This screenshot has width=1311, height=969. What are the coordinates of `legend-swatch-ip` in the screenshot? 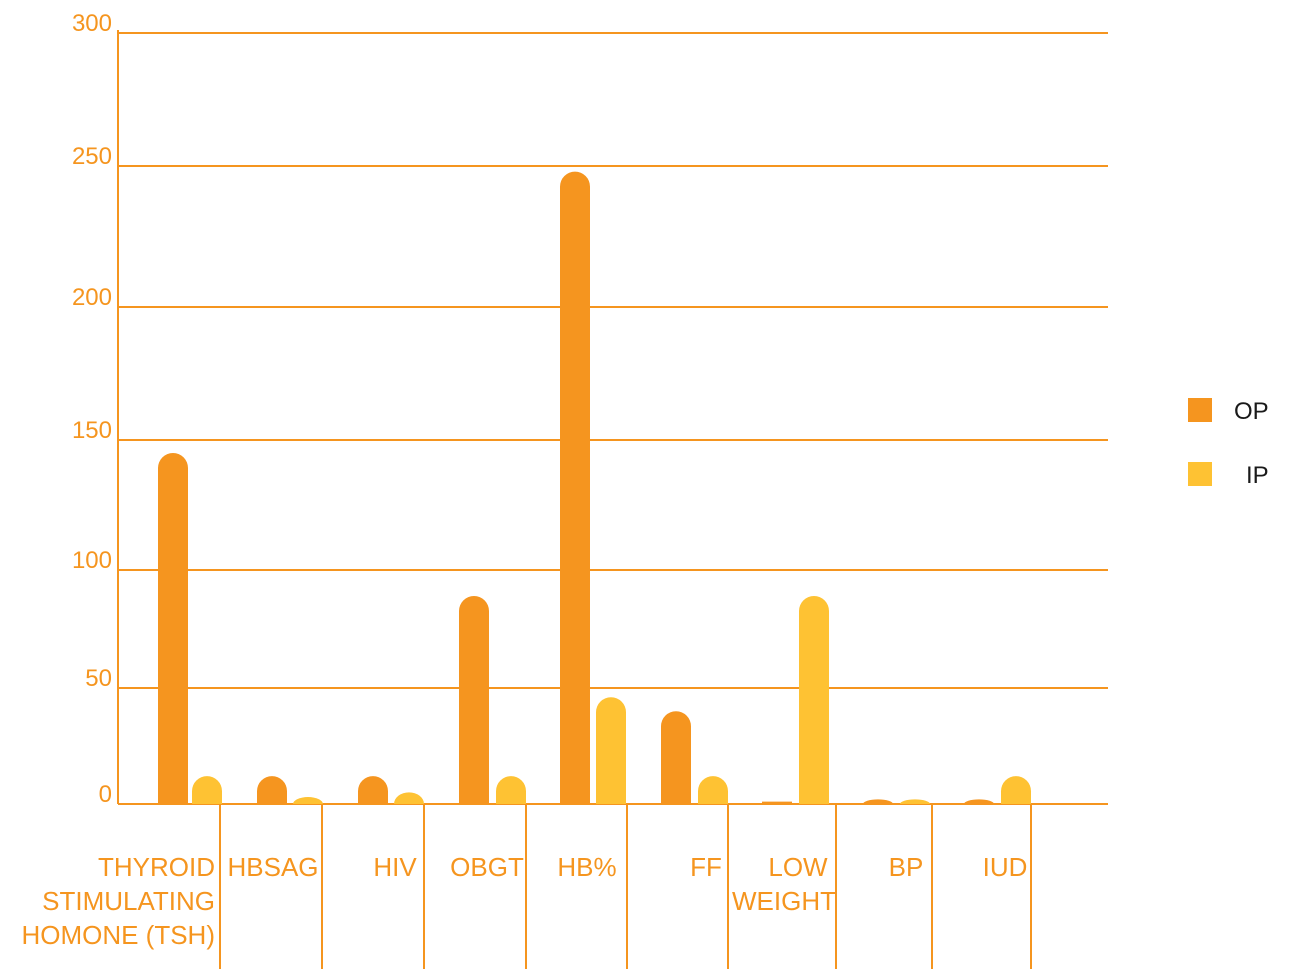 It's located at (1200, 474).